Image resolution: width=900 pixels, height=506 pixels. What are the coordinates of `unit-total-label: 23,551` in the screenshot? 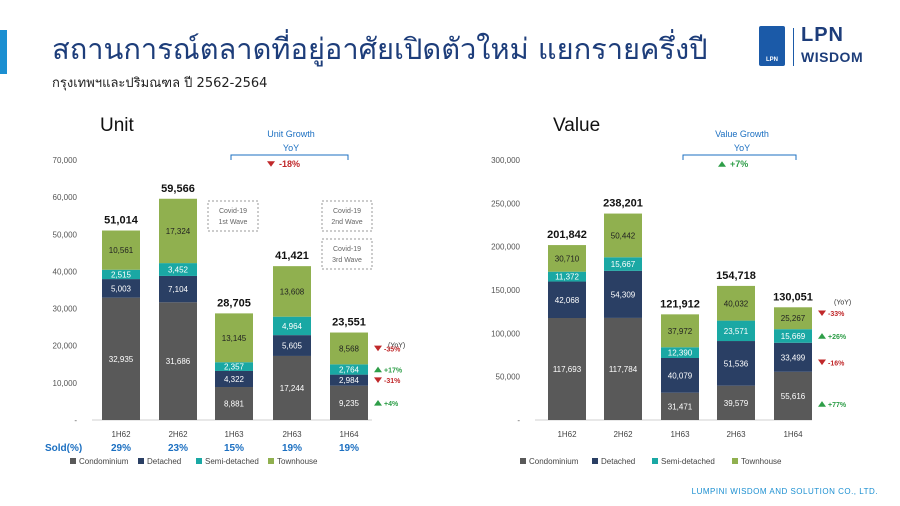 It's located at (349, 323).